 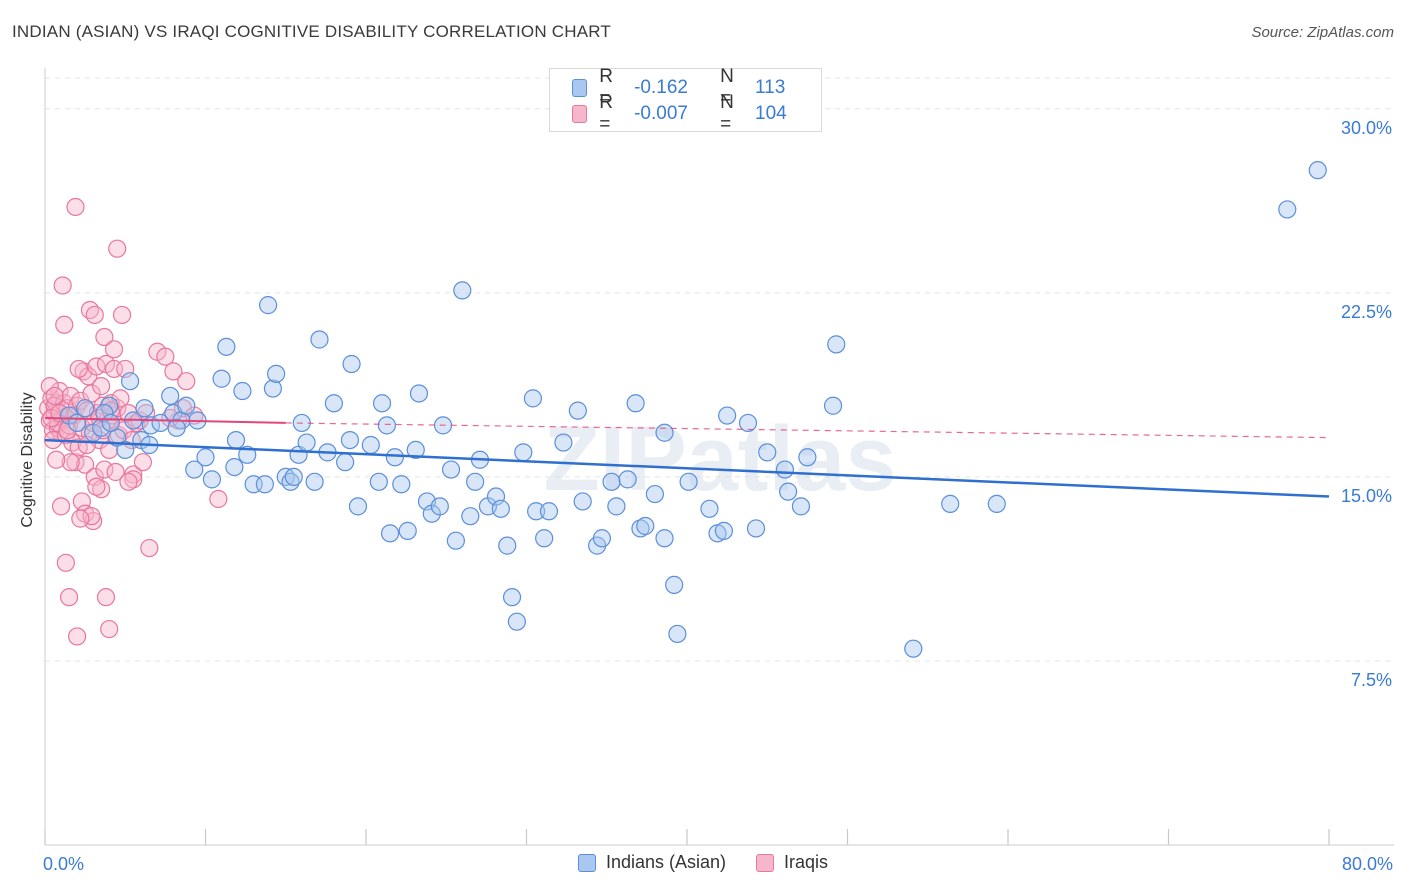 What do you see at coordinates (771, 113) in the screenshot?
I see `n-value: 104` at bounding box center [771, 113].